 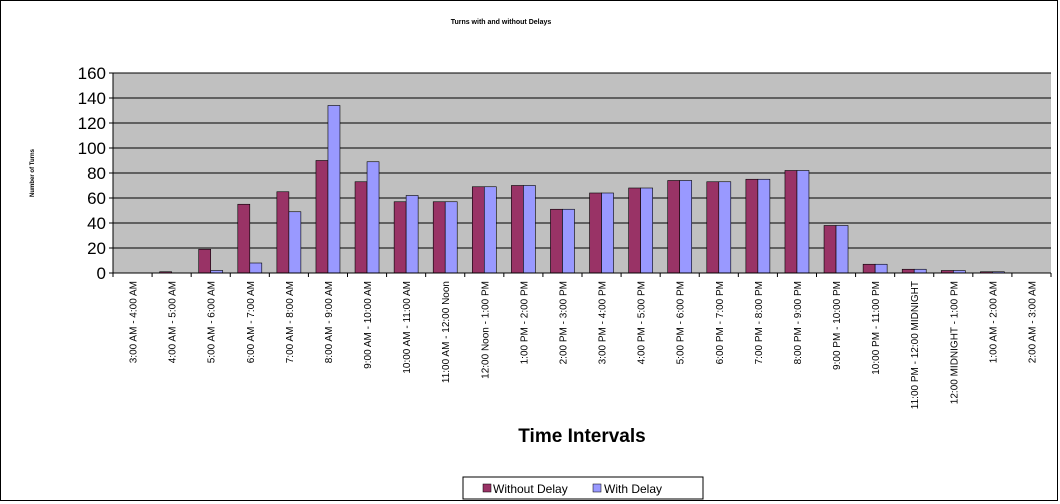 I want to click on x-tick-label-12: 3:00 PM - 4:00 PM, so click(x=603, y=322).